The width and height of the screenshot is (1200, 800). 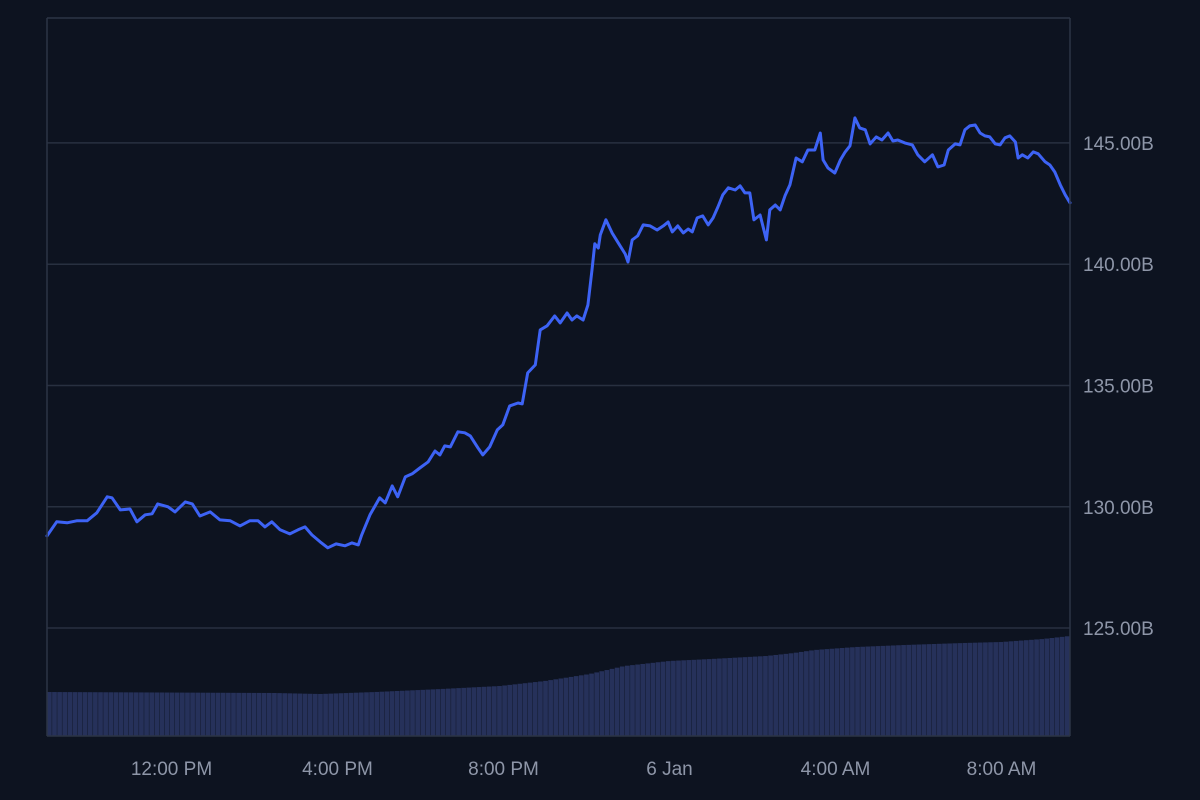 I want to click on y-axis-labels: 125.00B 130.00B 135.00B 140.00B 145.00B, so click(x=1118, y=387).